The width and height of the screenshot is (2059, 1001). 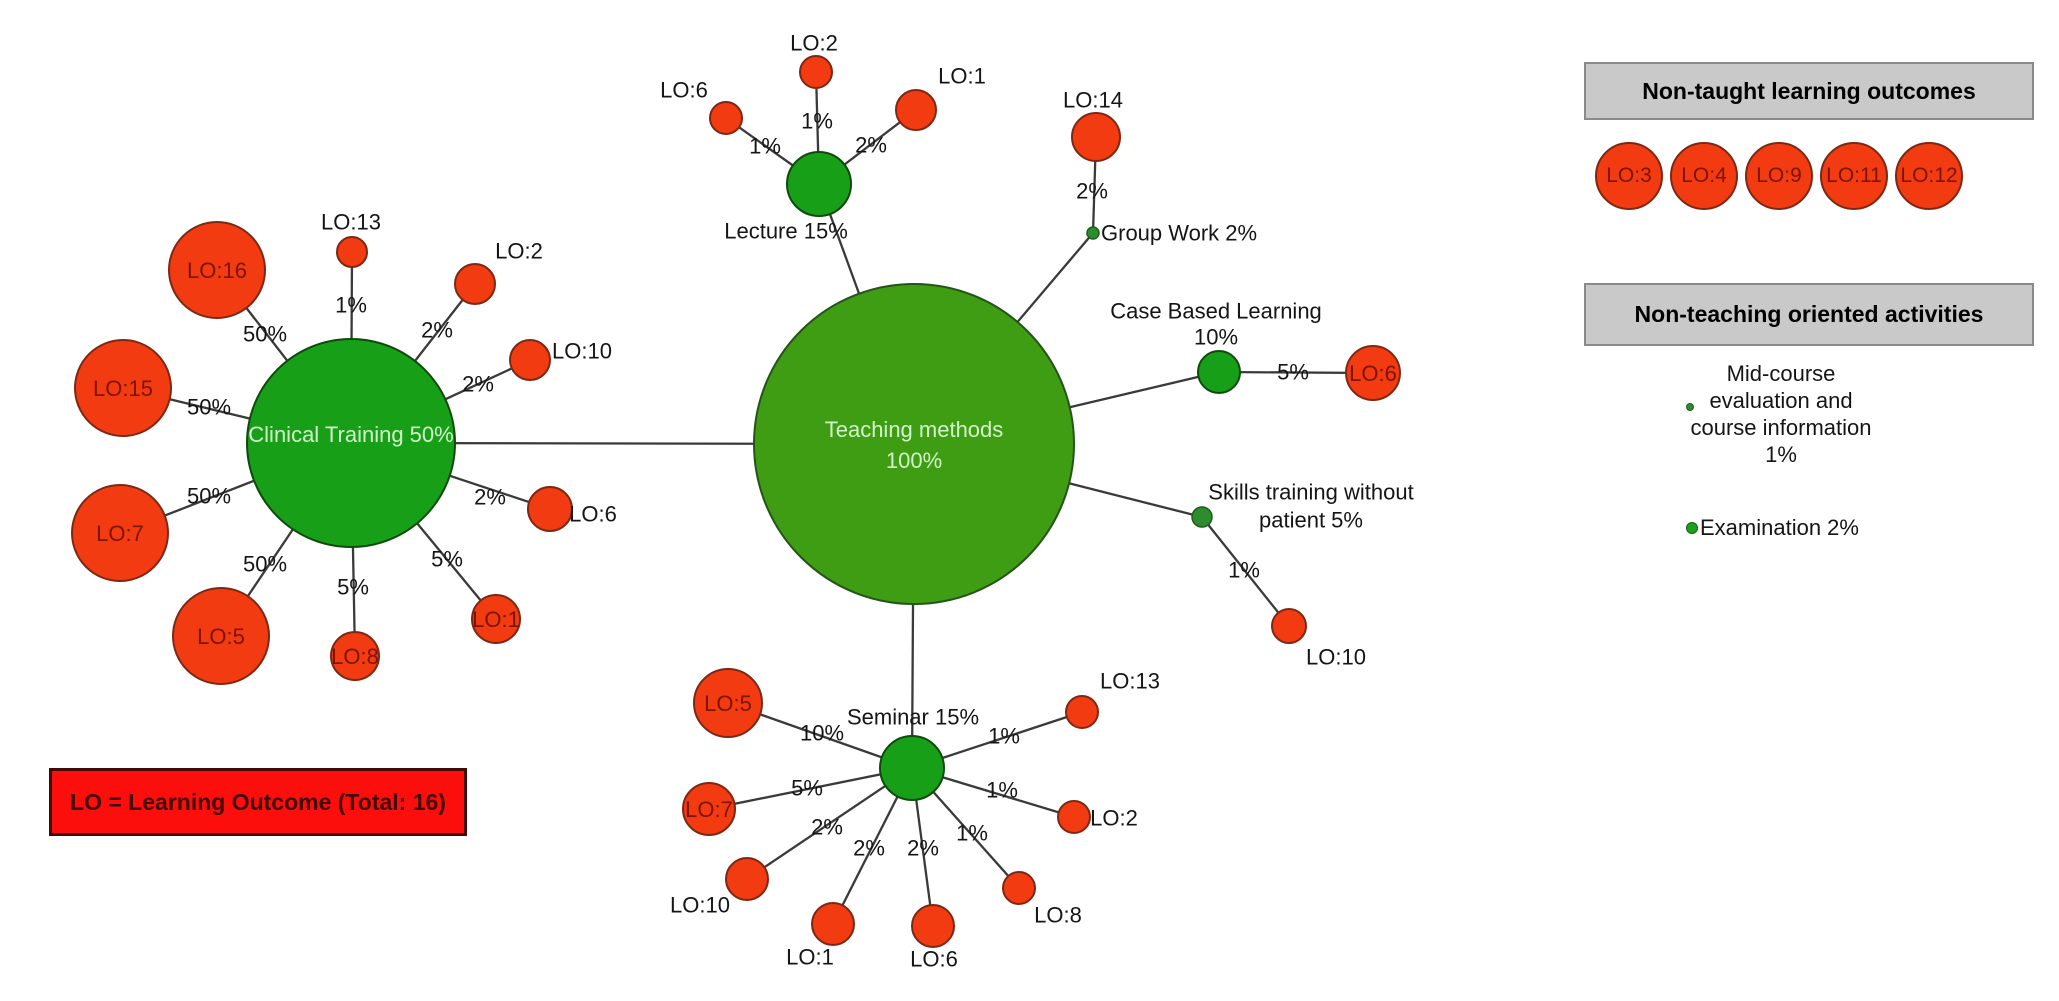 I want to click on node-label-ct-lo-15: LO:15, so click(x=123, y=388).